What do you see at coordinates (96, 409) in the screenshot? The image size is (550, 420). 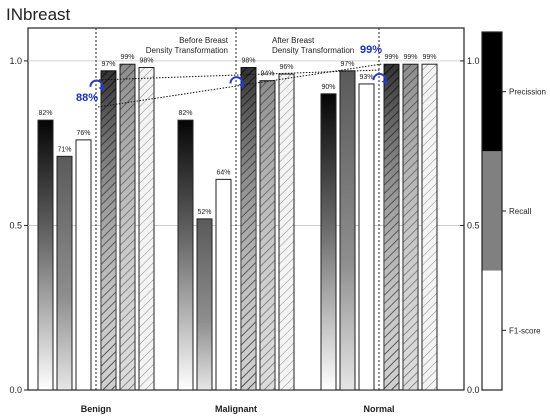 I see `x-tick-label: Benign` at bounding box center [96, 409].